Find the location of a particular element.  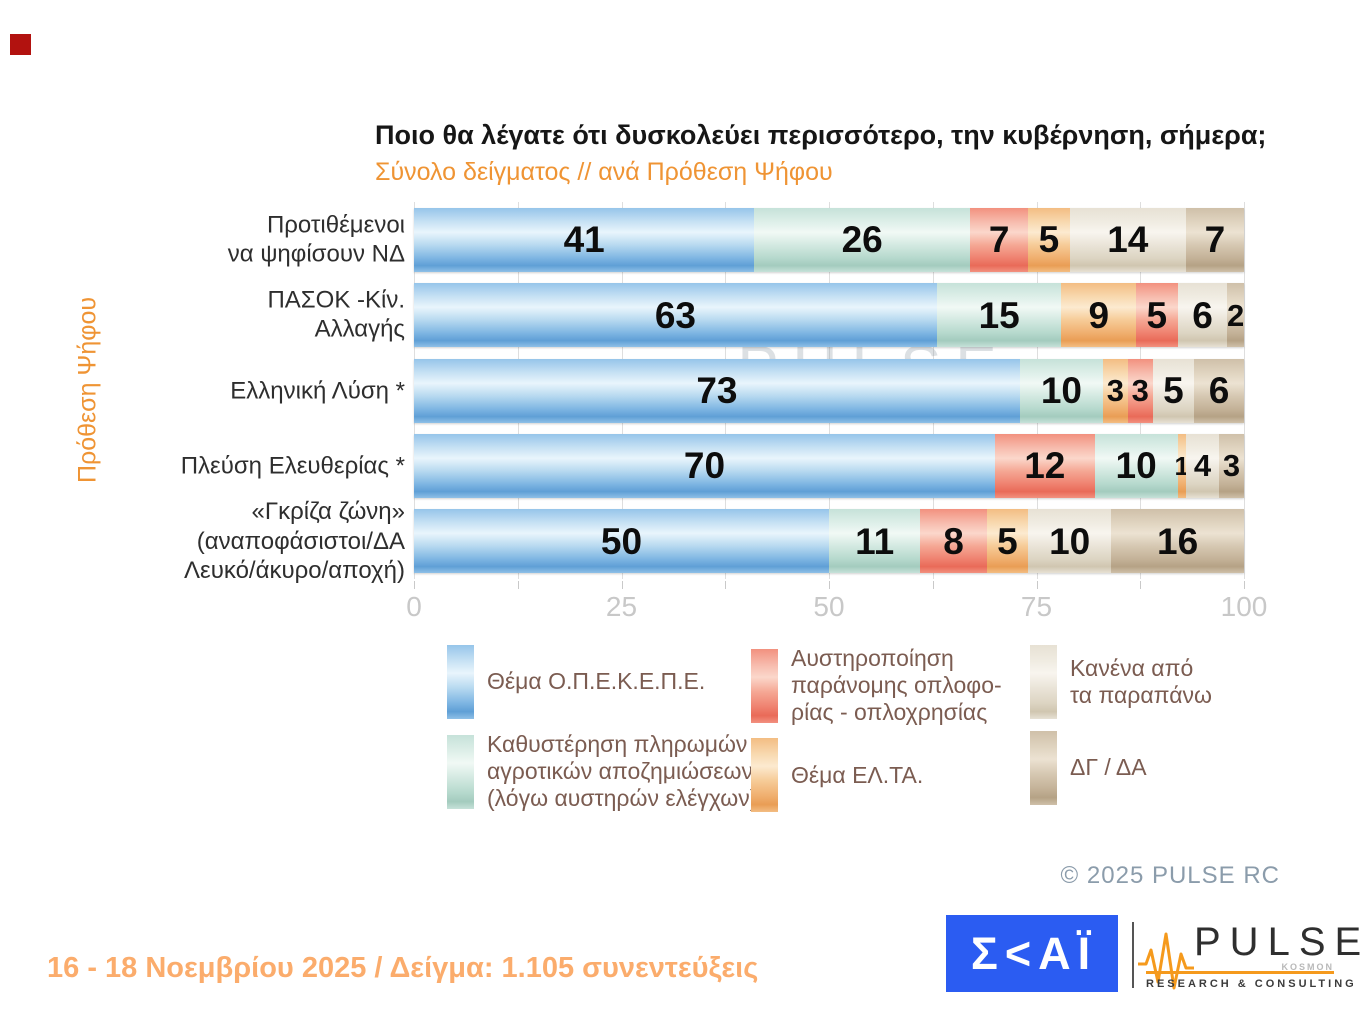

segment-value: 9 is located at coordinates (1099, 315).